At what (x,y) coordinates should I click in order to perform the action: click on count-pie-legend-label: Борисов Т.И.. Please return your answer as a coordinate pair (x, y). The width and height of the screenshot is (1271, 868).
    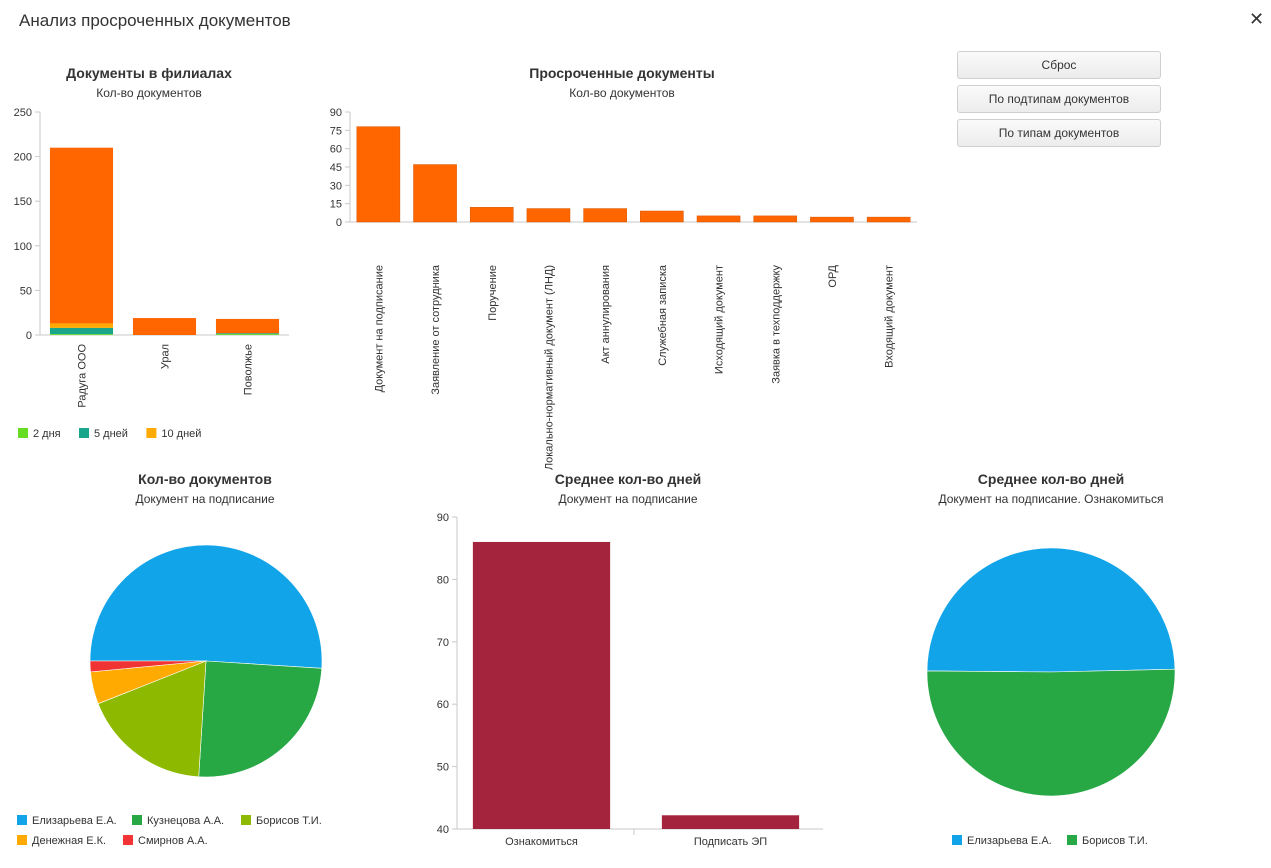
    Looking at the image, I should click on (289, 821).